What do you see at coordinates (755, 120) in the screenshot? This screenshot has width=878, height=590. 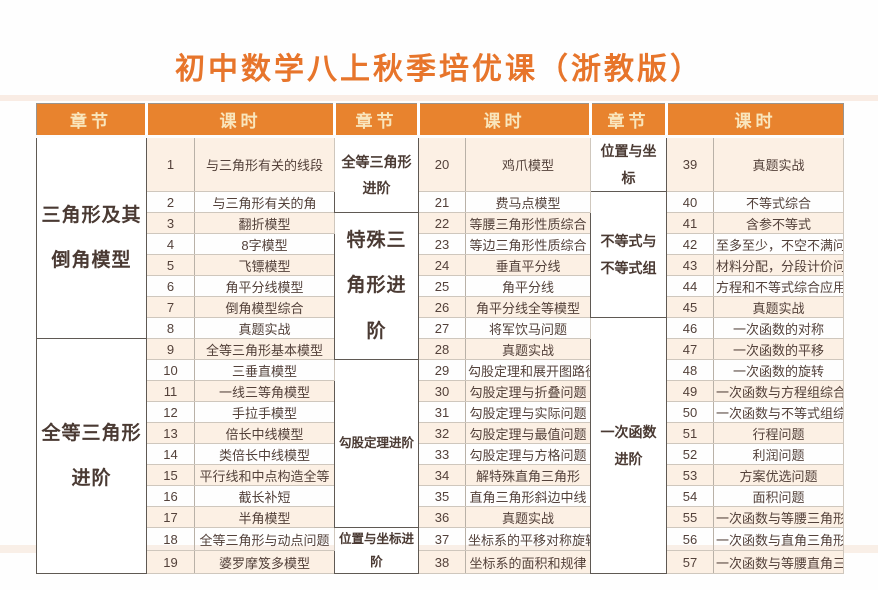 I see `header-cell-lesson-3: 课时` at bounding box center [755, 120].